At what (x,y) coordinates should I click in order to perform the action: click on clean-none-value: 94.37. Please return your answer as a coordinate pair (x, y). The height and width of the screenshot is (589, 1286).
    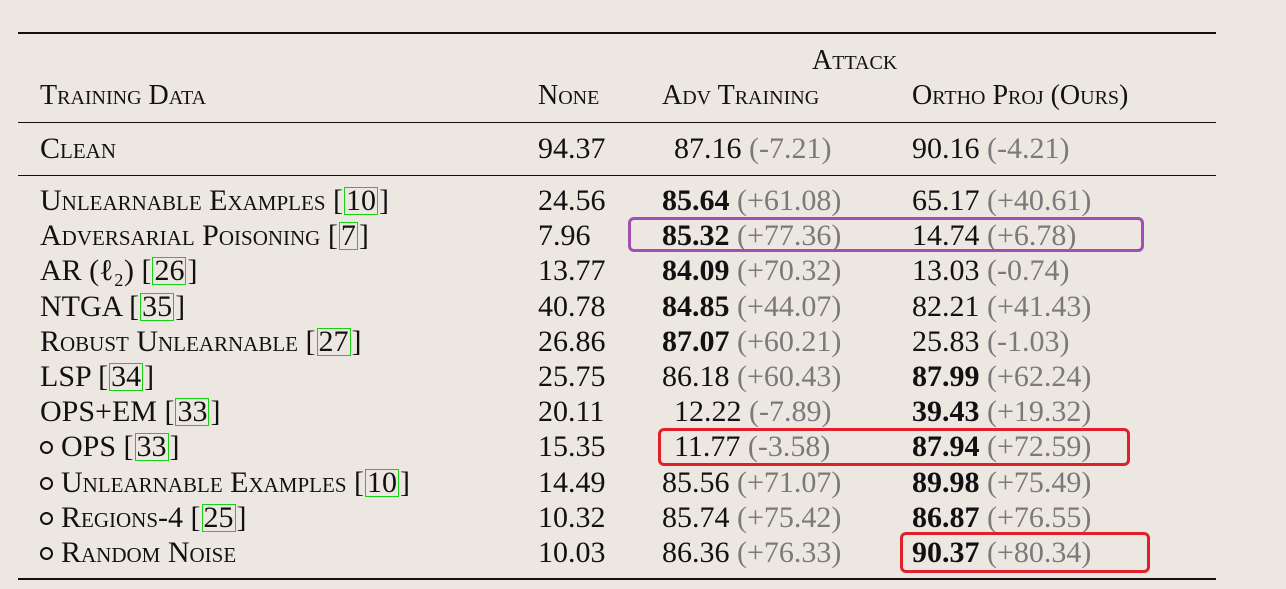
    Looking at the image, I should click on (572, 148).